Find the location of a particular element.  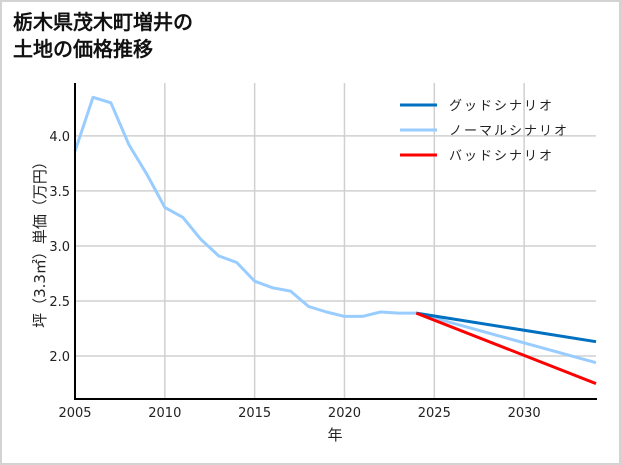

x-tick-label: 2010 is located at coordinates (164, 413).